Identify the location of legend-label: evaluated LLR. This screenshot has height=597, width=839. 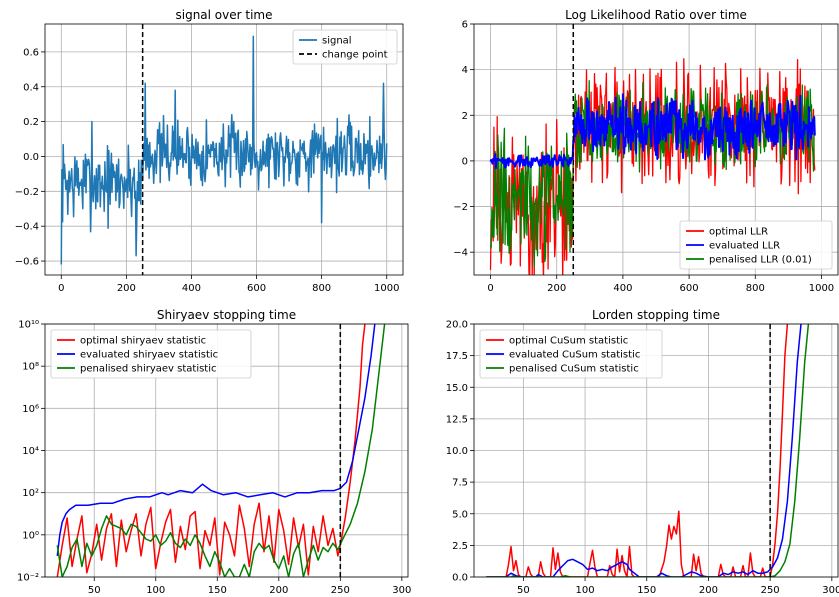
(744, 246).